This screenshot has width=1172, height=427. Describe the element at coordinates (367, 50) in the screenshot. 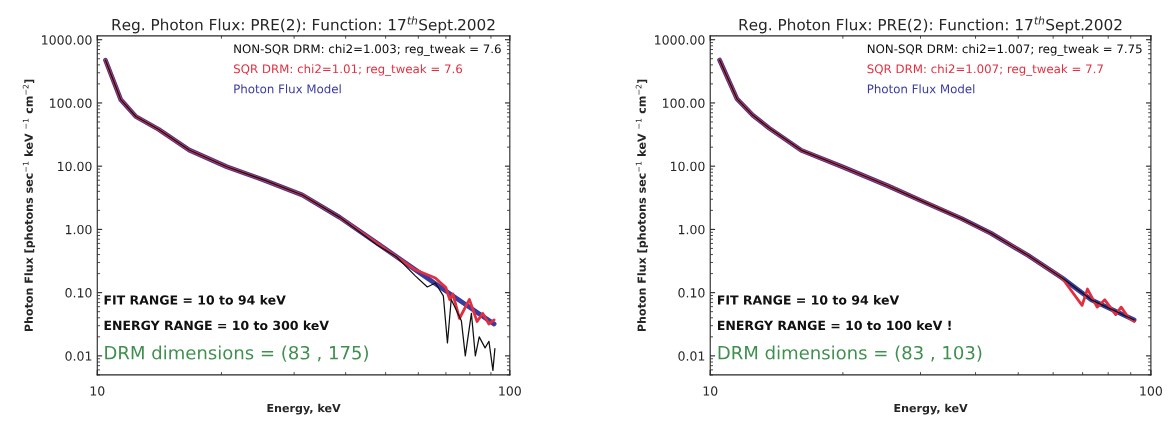

I see `text: NON-SQR DRM: chi2=1.003; reg_tweak = 7.6` at that location.